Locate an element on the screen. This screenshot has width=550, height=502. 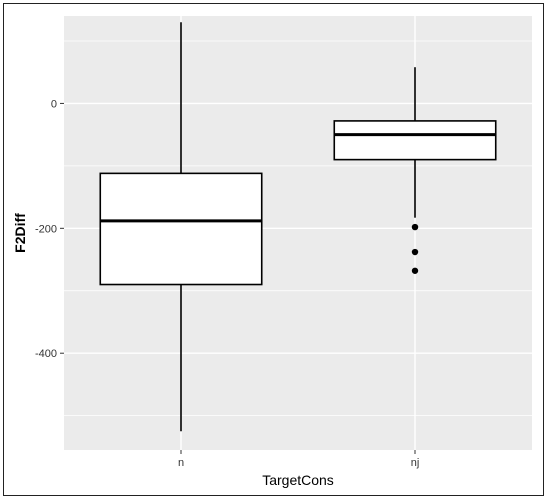
y-axis-ticks: 0 -200 -400 is located at coordinates (49, 229).